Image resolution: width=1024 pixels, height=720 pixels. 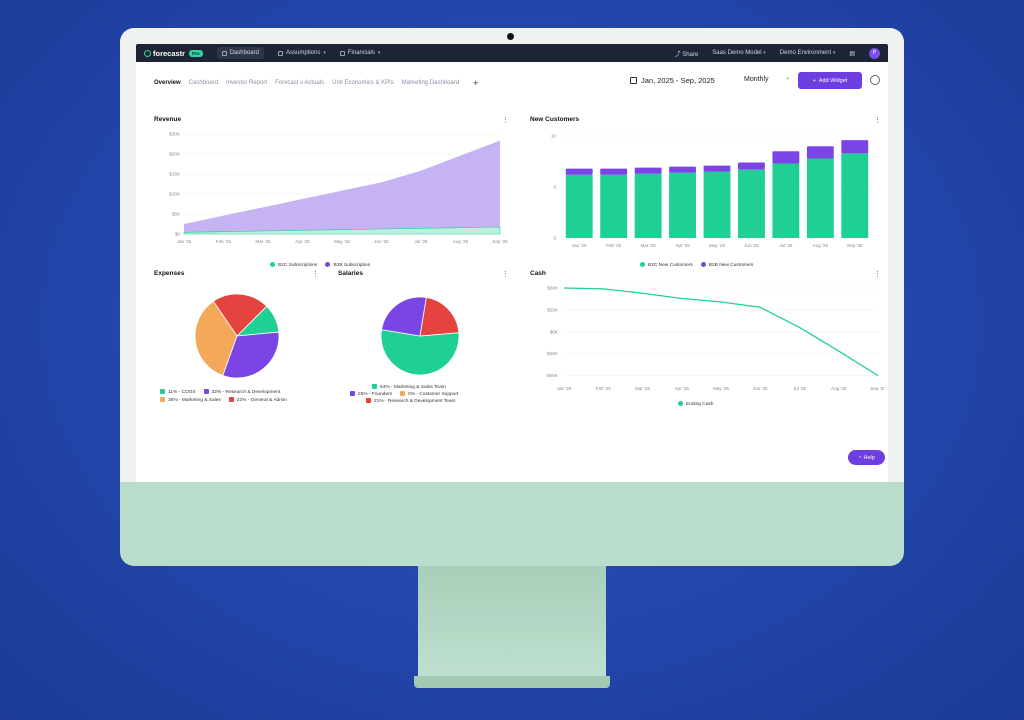 I want to click on brand-name: forecastr, so click(x=169, y=53).